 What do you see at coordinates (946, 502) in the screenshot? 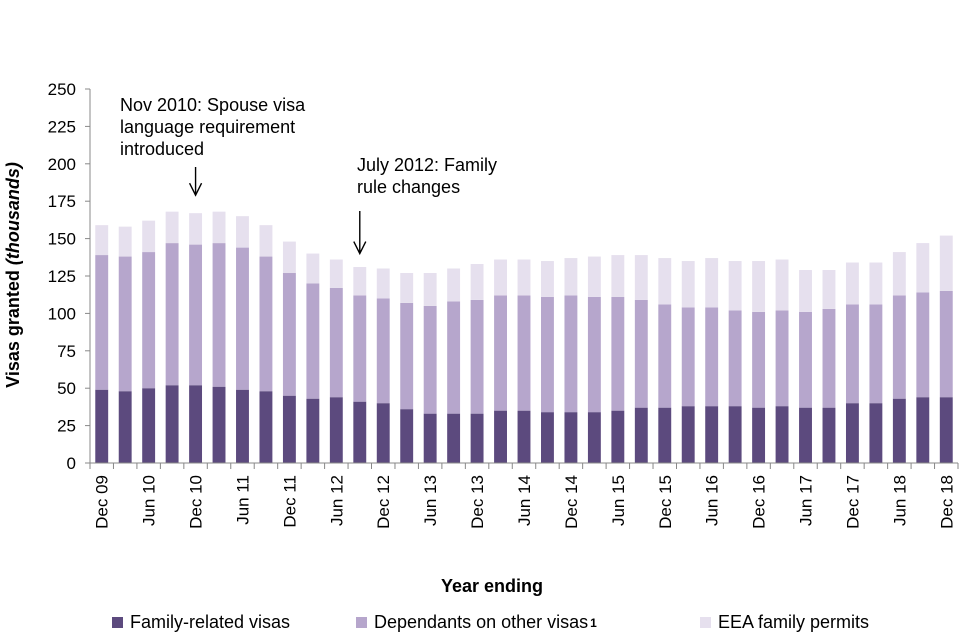
I see `x-tick-label-dec-18: Dec 18` at bounding box center [946, 502].